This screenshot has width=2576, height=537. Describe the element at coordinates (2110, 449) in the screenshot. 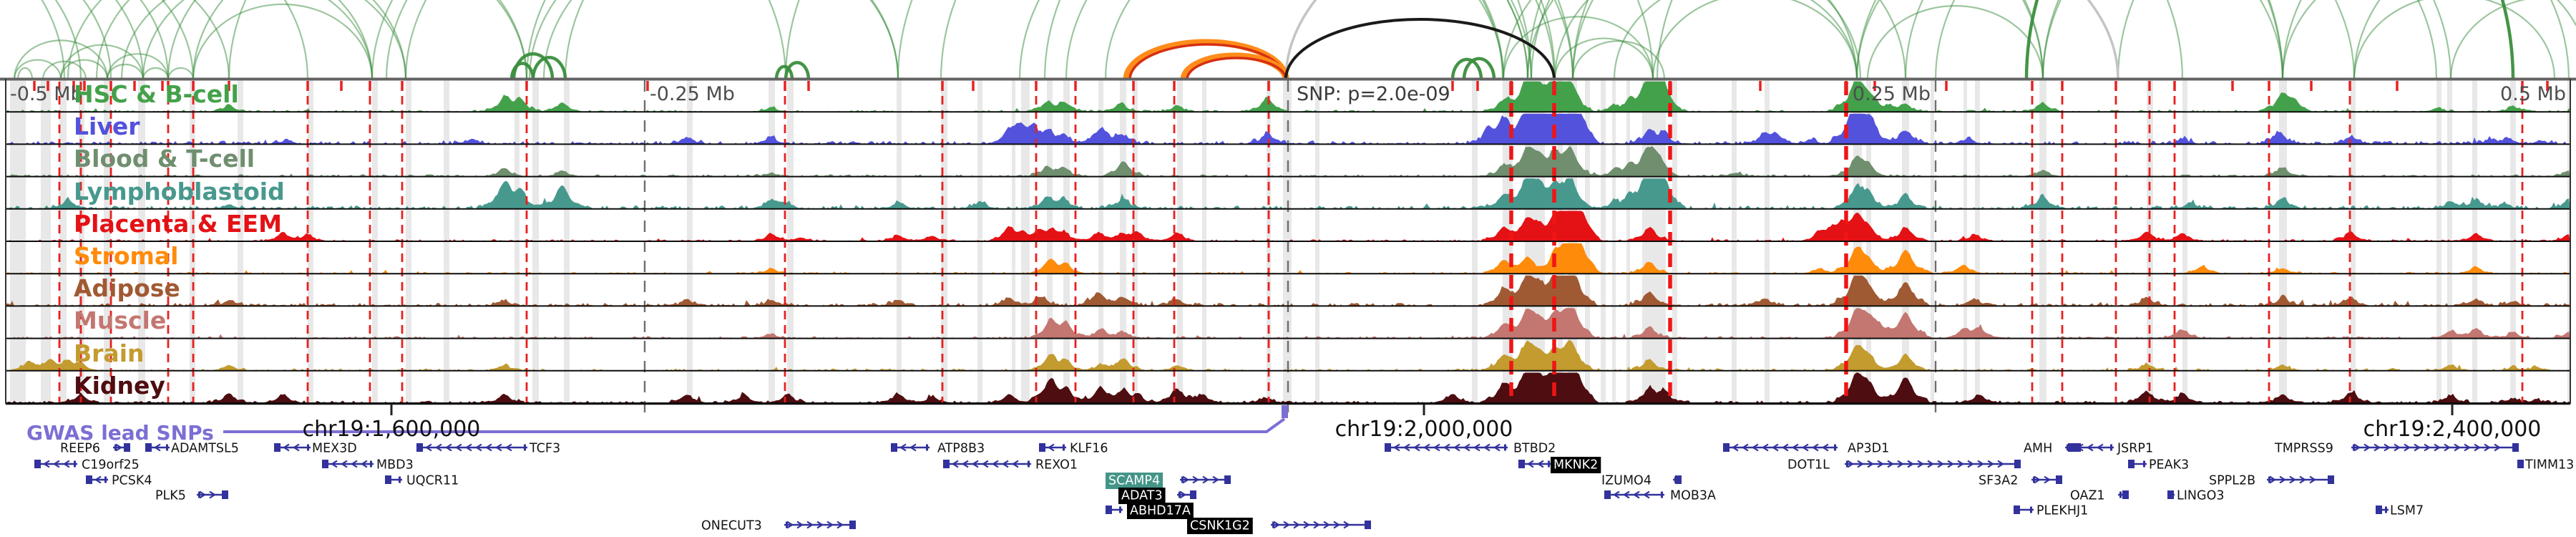

I see `gene-JSRP1: JSRP1` at that location.